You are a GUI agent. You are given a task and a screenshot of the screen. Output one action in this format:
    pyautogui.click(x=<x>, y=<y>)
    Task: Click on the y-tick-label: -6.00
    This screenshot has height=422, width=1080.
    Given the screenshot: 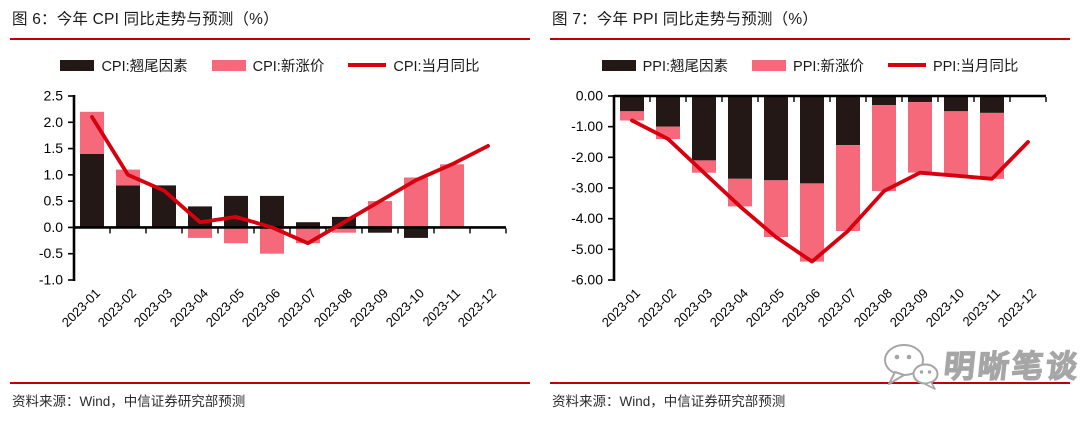 What is the action you would take?
    pyautogui.click(x=587, y=280)
    